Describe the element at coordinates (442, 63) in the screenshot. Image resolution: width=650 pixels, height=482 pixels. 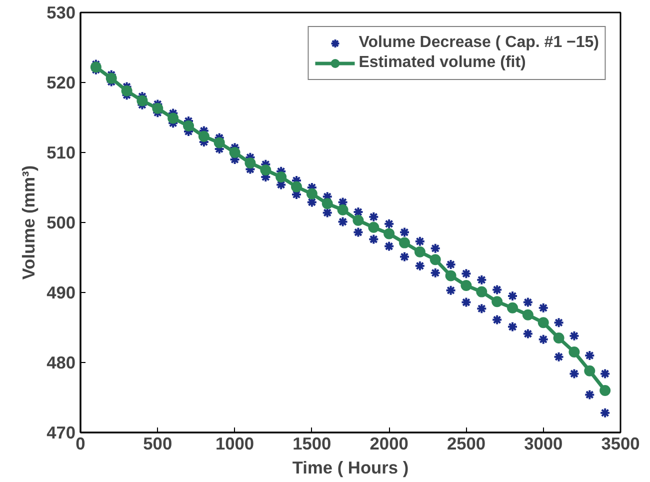
I see `legend-label: Estimated volume (fit)` at that location.